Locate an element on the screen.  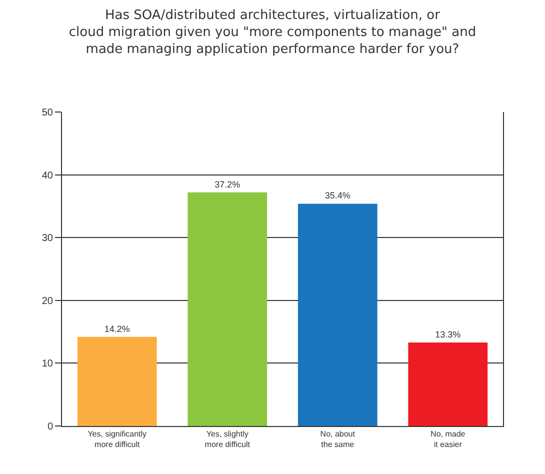
x-tick-label: Yes, slightly more difficult is located at coordinates (227, 439).